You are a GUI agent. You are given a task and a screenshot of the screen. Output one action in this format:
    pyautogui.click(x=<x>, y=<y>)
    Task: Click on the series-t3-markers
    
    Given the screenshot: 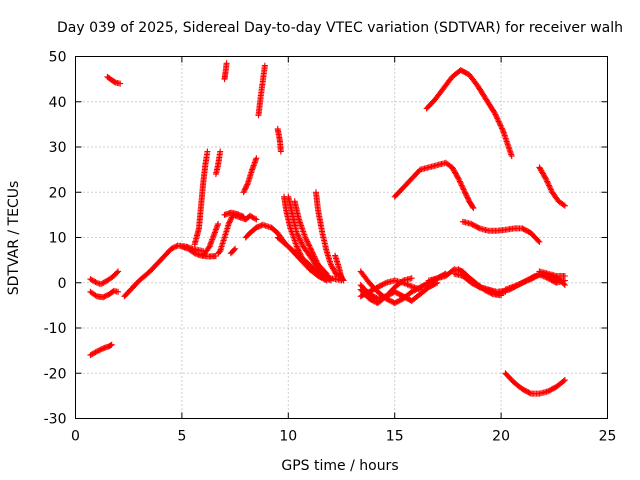 What is the action you would take?
    pyautogui.click(x=104, y=294)
    